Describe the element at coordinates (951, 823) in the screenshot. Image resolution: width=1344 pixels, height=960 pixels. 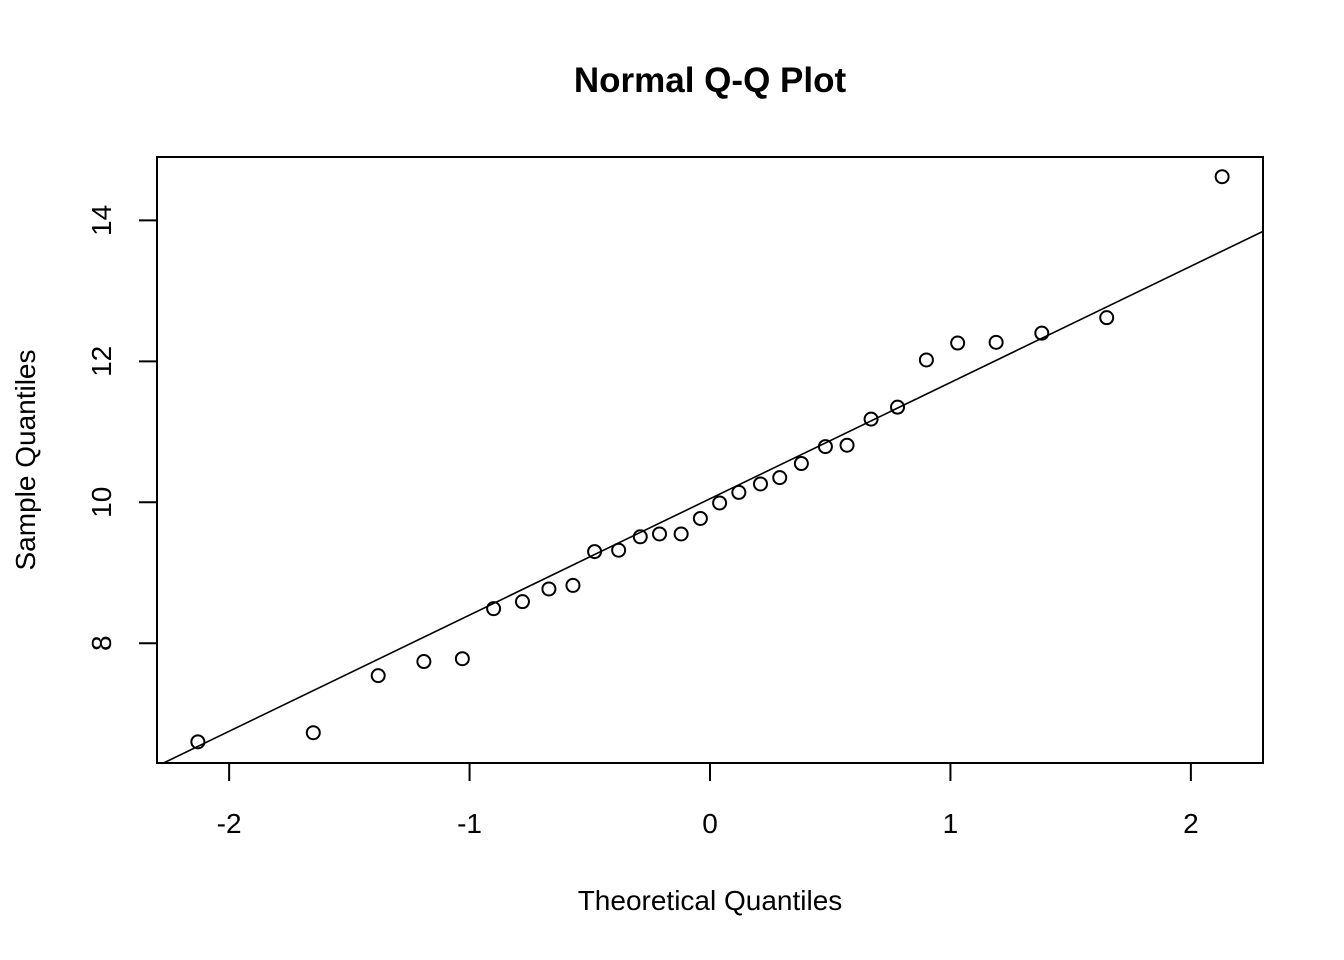
I see `x-tick-label: 1` at that location.